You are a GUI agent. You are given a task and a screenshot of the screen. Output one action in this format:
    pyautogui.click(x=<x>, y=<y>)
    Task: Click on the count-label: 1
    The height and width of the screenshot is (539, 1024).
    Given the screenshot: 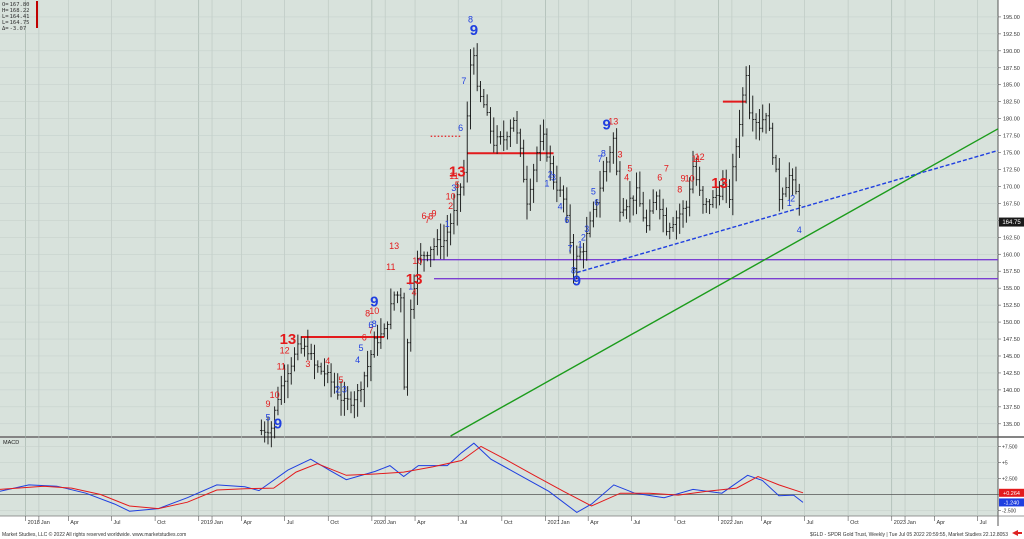 What is the action you would take?
    pyautogui.click(x=789, y=203)
    